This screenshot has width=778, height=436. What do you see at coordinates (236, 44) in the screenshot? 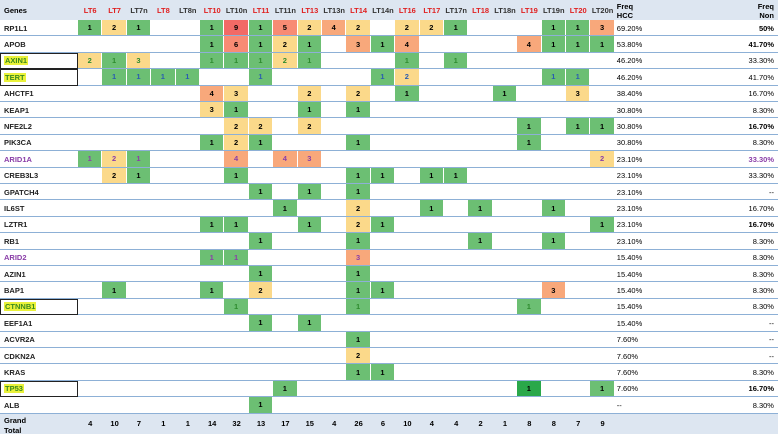
I see `mutation-count-cell: 6` at bounding box center [236, 44].